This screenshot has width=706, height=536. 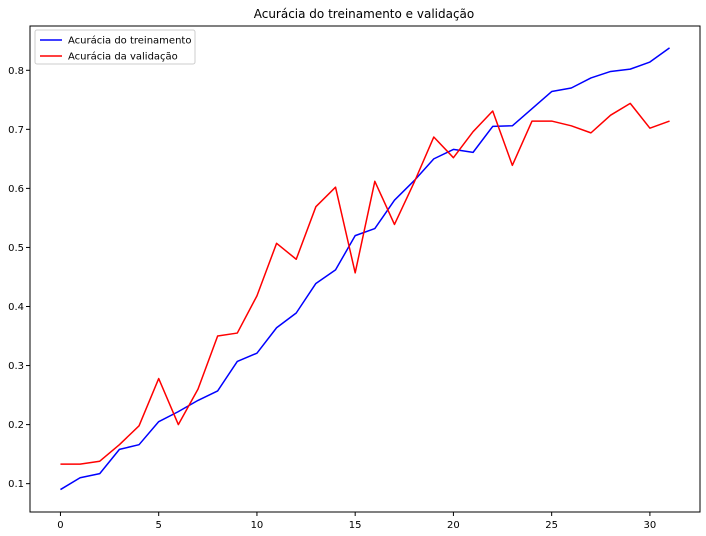 What do you see at coordinates (60, 525) in the screenshot?
I see `x-tick-label: 0` at bounding box center [60, 525].